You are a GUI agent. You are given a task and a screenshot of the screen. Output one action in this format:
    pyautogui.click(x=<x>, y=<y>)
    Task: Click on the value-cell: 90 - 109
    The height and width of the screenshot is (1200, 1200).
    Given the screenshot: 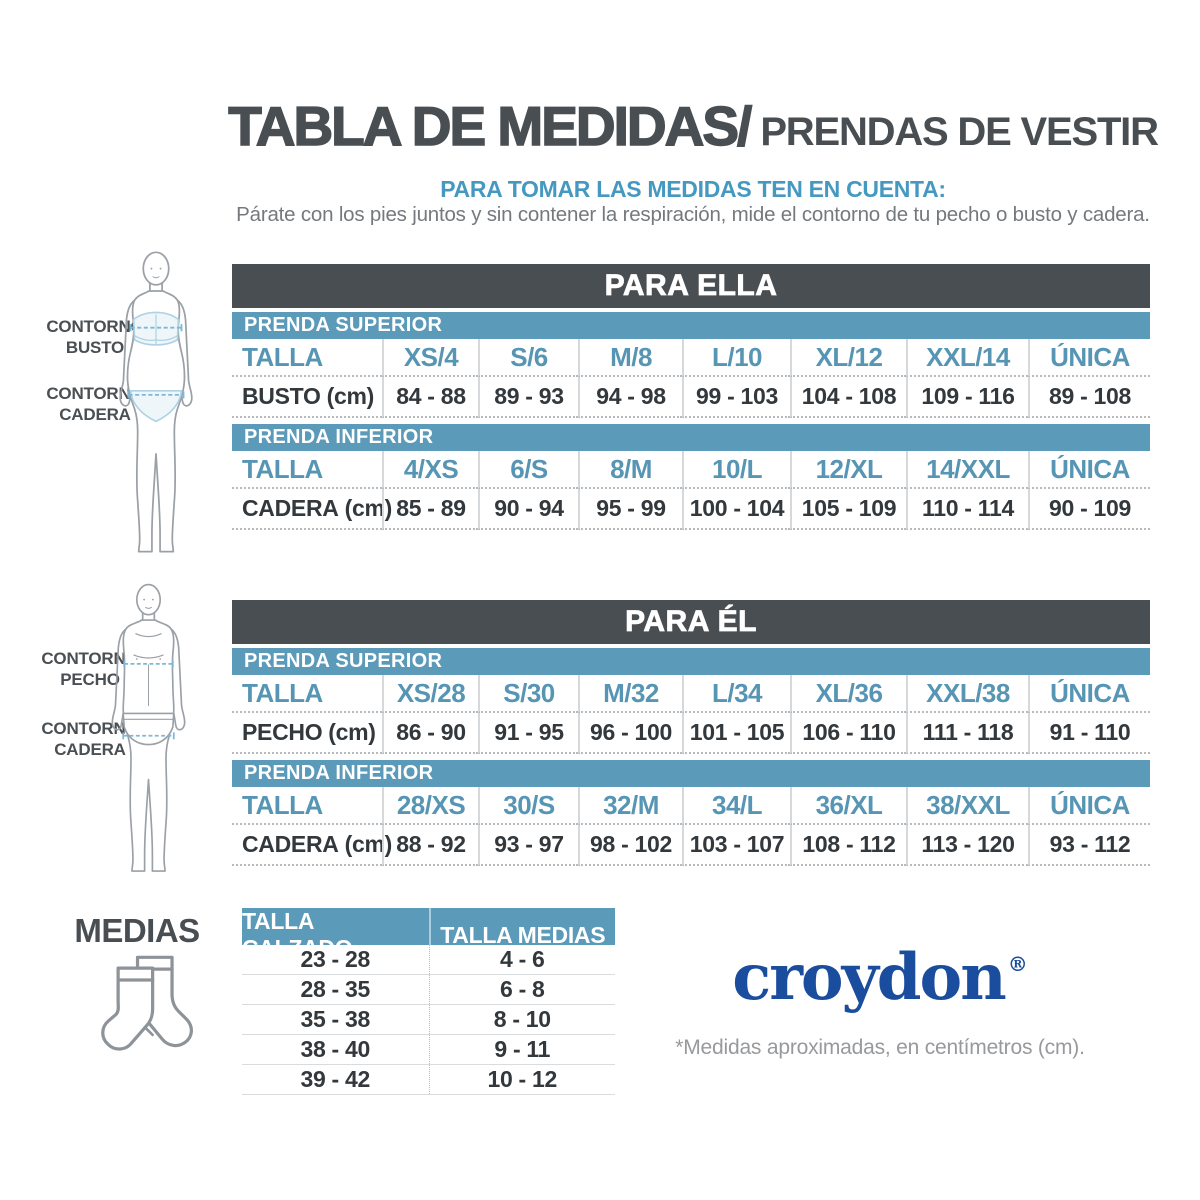 What is the action you would take?
    pyautogui.click(x=1089, y=509)
    